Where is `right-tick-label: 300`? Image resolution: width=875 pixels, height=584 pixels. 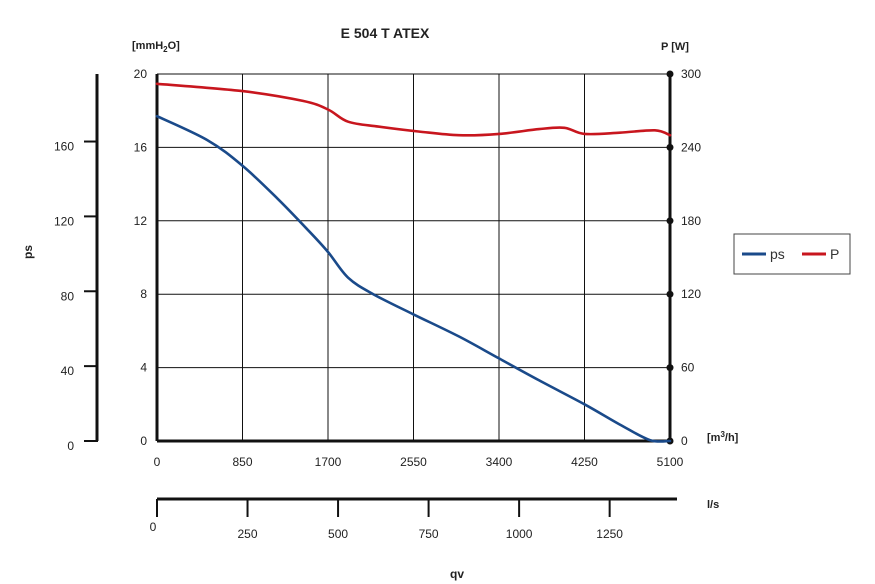
right-tick-label: 300 is located at coordinates (691, 74).